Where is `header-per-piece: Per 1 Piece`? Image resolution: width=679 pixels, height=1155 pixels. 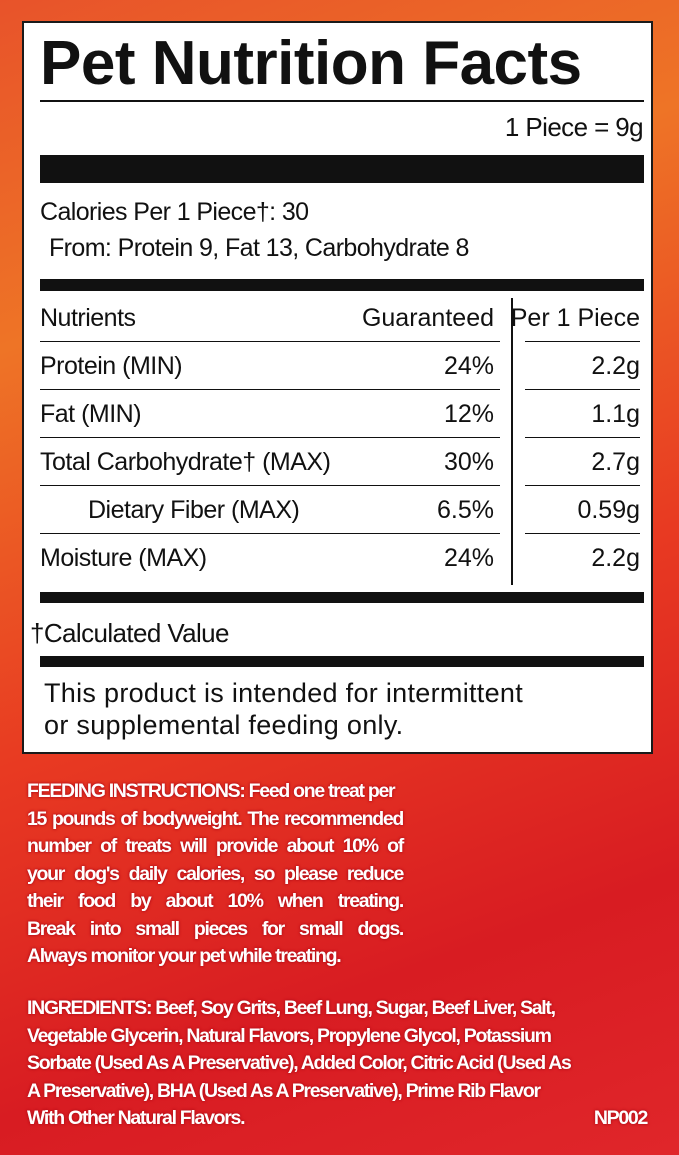 header-per-piece: Per 1 Piece is located at coordinates (575, 318).